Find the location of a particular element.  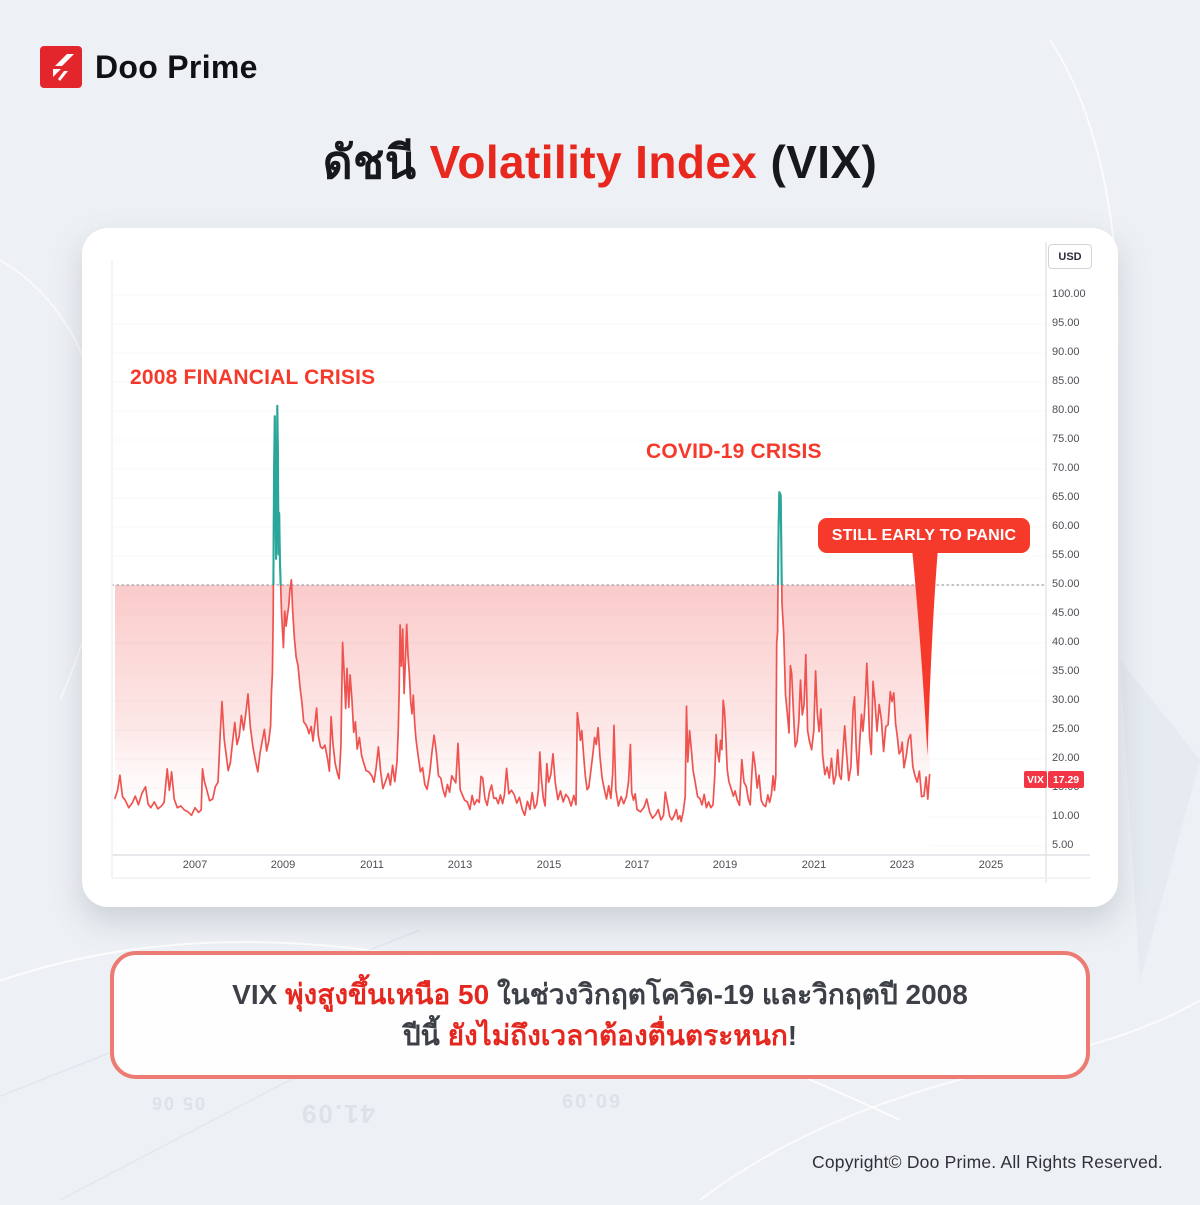

y-axis-label: 10.00 is located at coordinates (1066, 816).